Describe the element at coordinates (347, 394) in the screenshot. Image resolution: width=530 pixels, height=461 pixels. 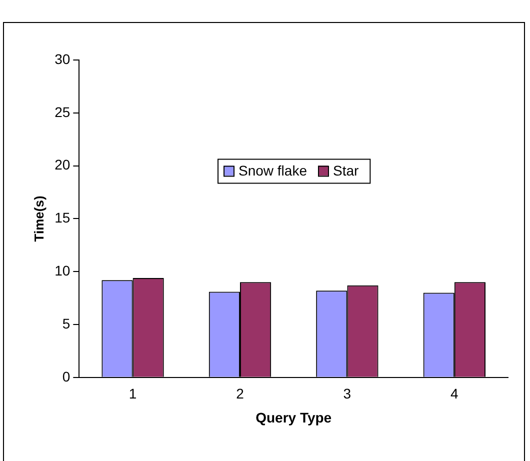
I see `x-tick-label: 3` at that location.